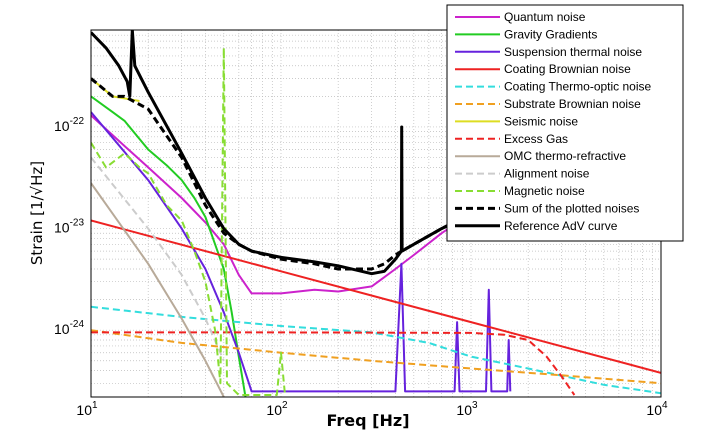 The height and width of the screenshot is (435, 724). Describe the element at coordinates (368, 420) in the screenshot. I see `x-axis-label: Freq [Hz]` at that location.